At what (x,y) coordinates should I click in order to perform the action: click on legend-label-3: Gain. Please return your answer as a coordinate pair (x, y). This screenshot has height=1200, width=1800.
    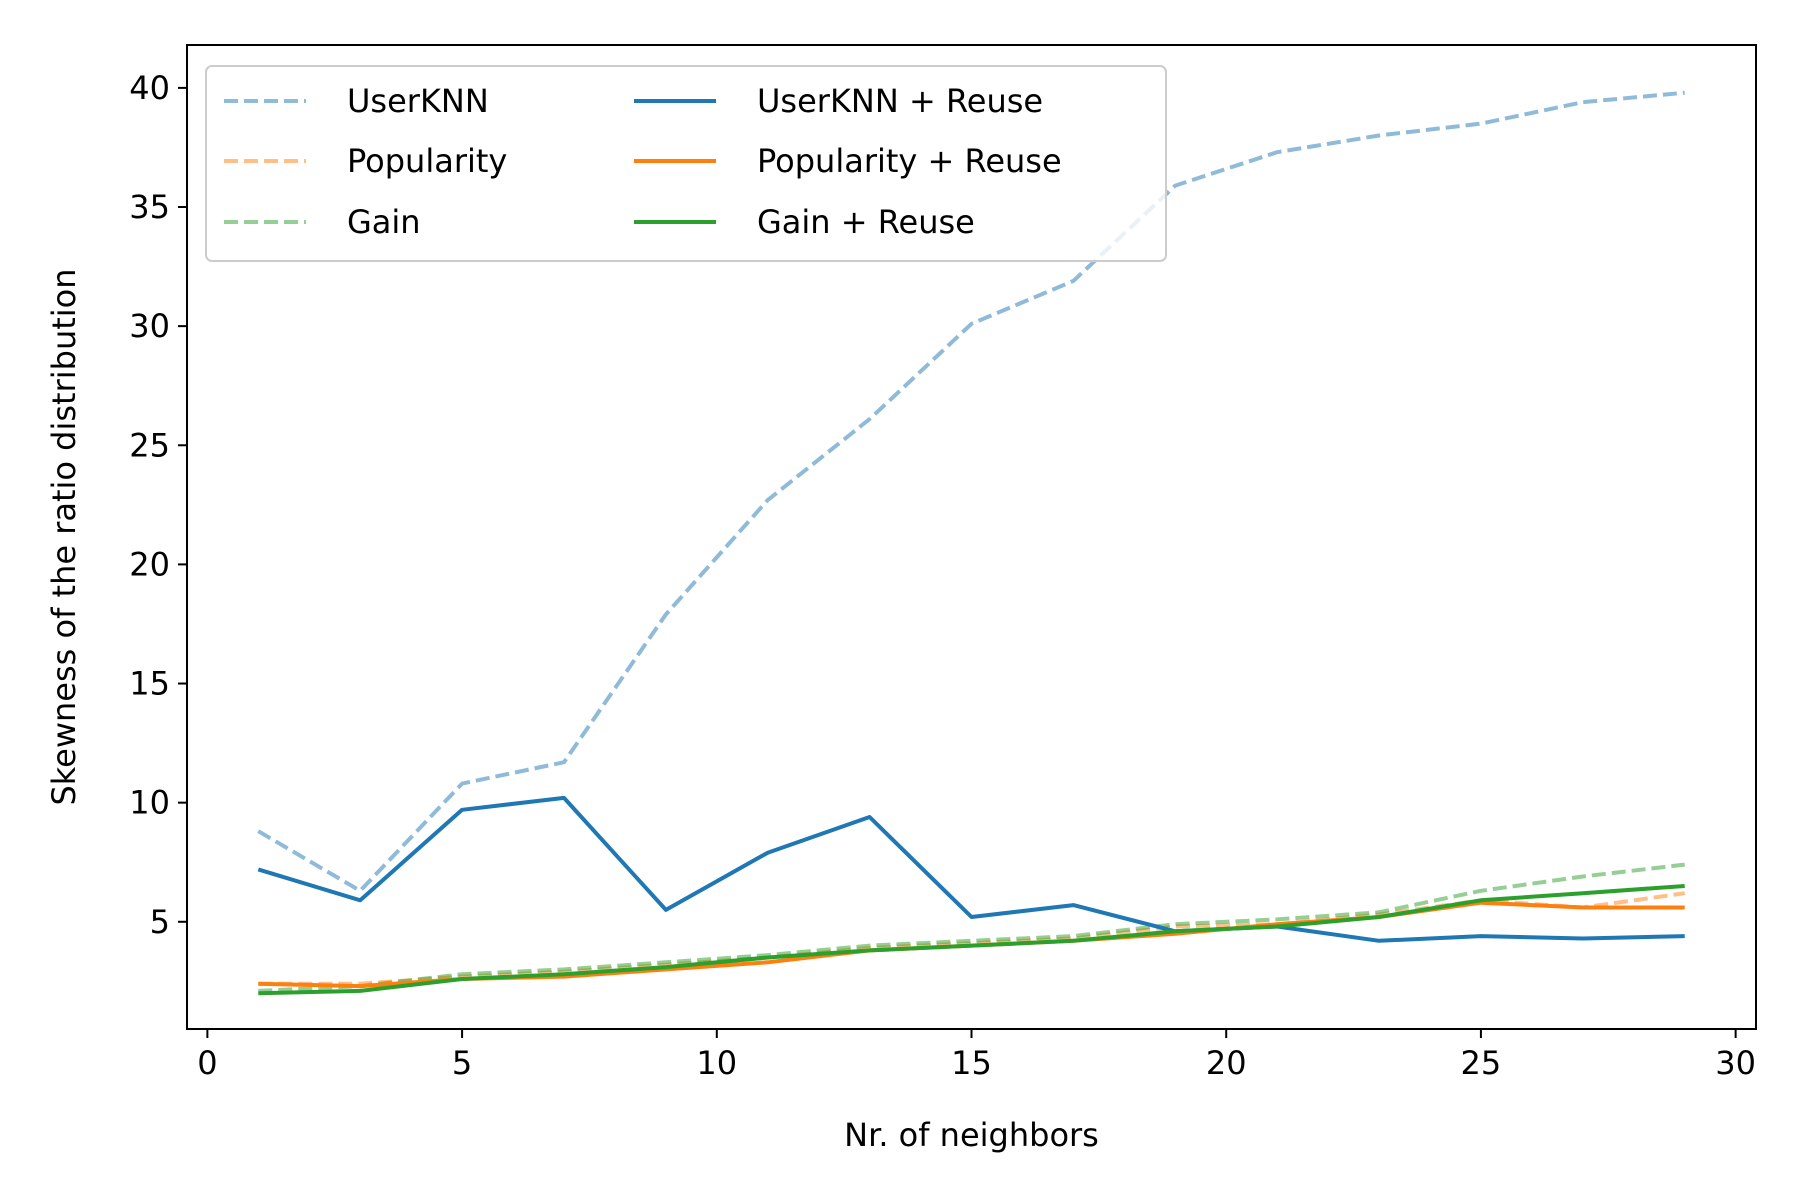
    Looking at the image, I should click on (384, 222).